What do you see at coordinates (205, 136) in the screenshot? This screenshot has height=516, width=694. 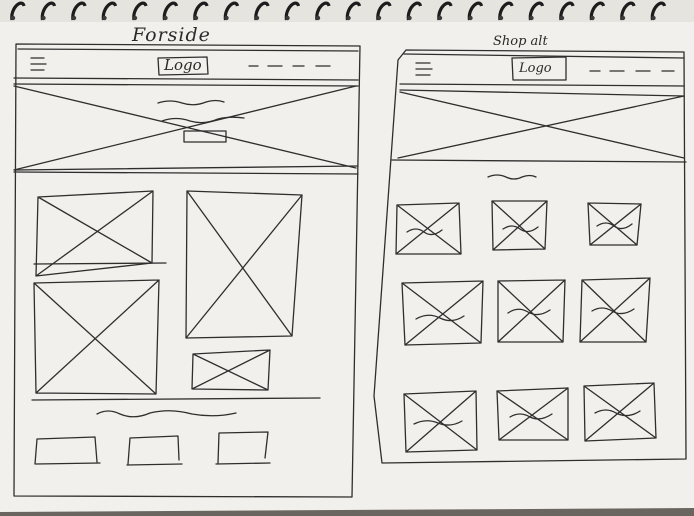 I see `hero-button-sketch` at bounding box center [205, 136].